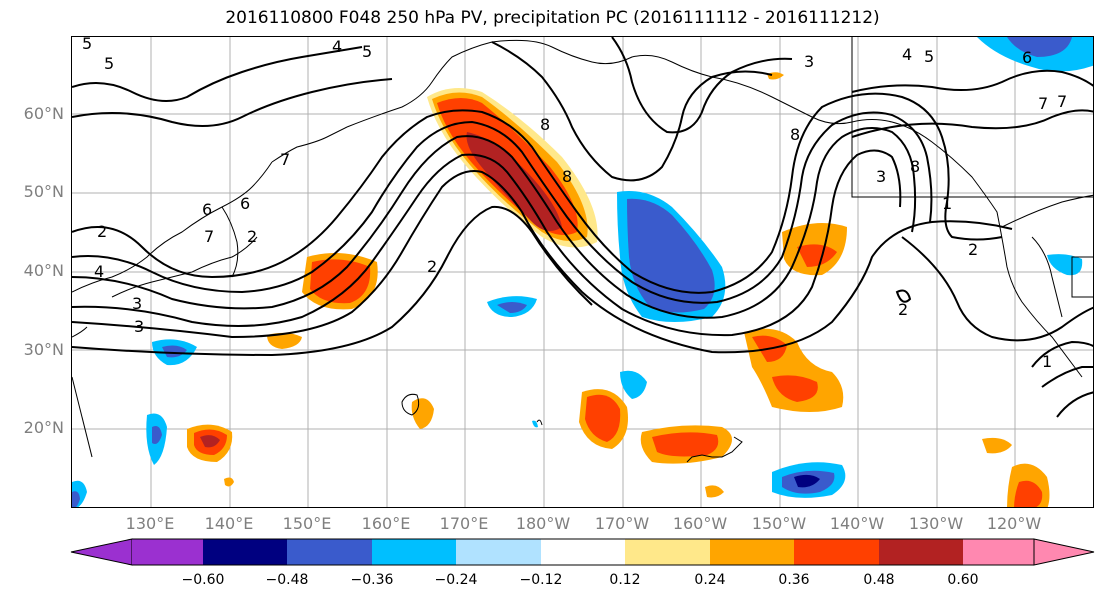  What do you see at coordinates (936, 523) in the screenshot?
I see `lon-label-130w: 130°W` at bounding box center [936, 523].